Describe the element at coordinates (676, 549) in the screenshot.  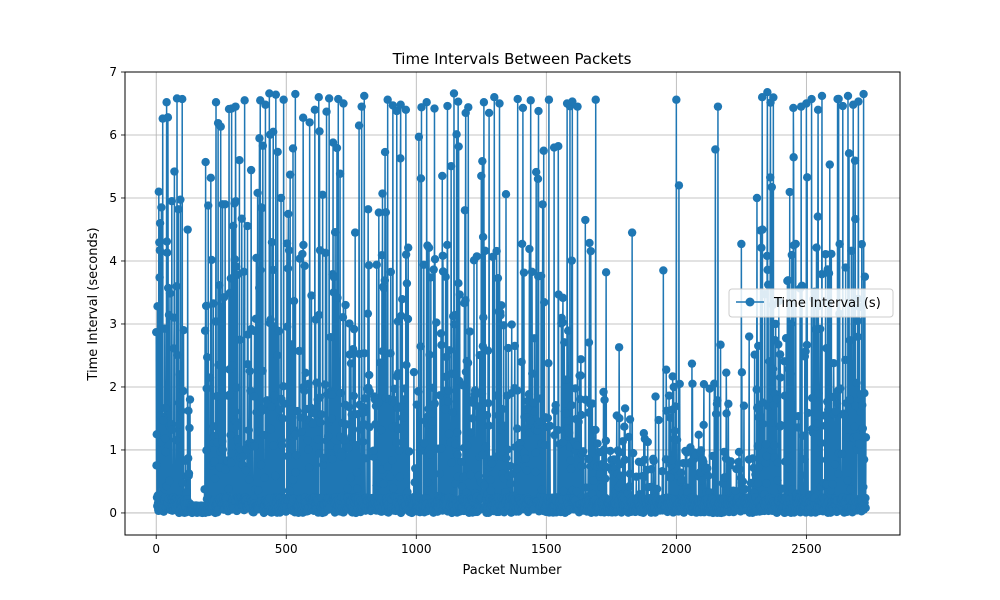
I see `x-tick-label: 2000` at that location.